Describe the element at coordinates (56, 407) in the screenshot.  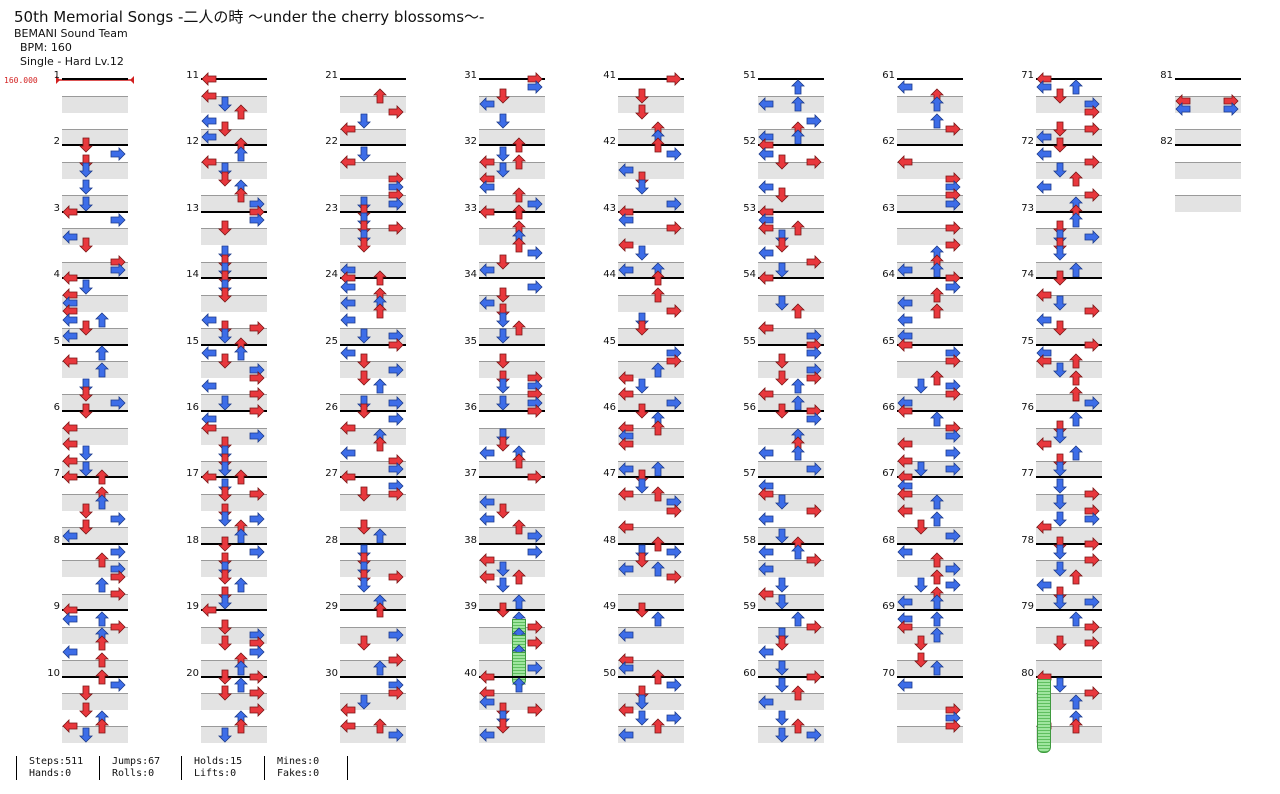
I see `measure-label: 6` at that location.